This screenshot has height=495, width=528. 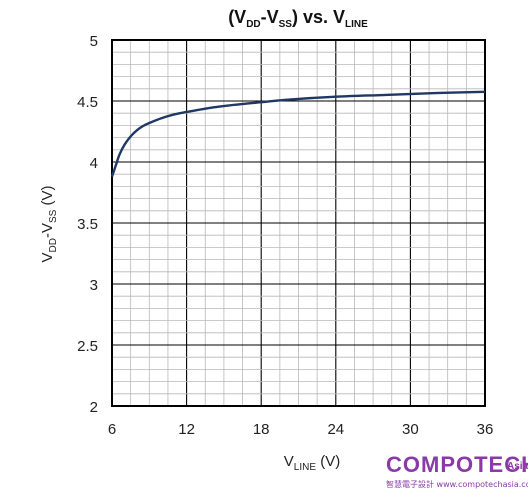 What do you see at coordinates (298, 134) in the screenshot?
I see `series-line` at bounding box center [298, 134].